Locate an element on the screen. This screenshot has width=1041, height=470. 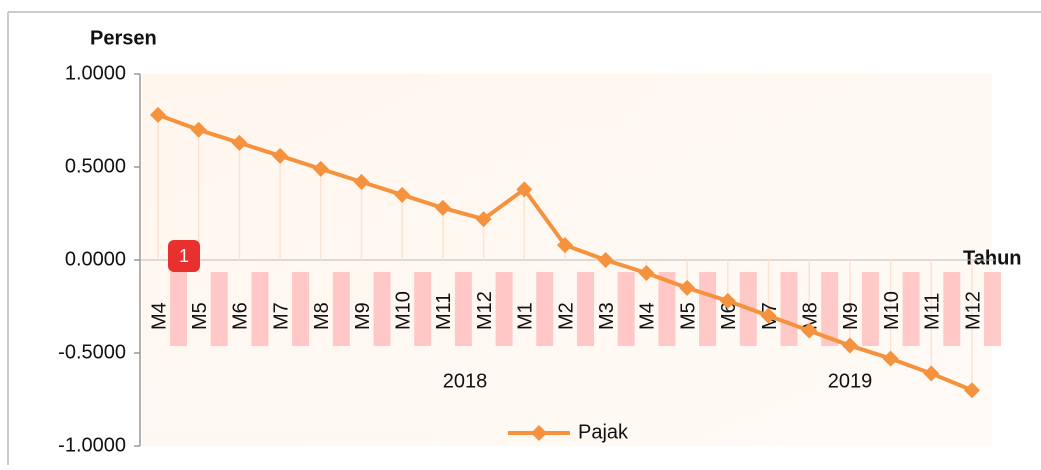
y-tick-label: 0.5000 is located at coordinates (95, 166).